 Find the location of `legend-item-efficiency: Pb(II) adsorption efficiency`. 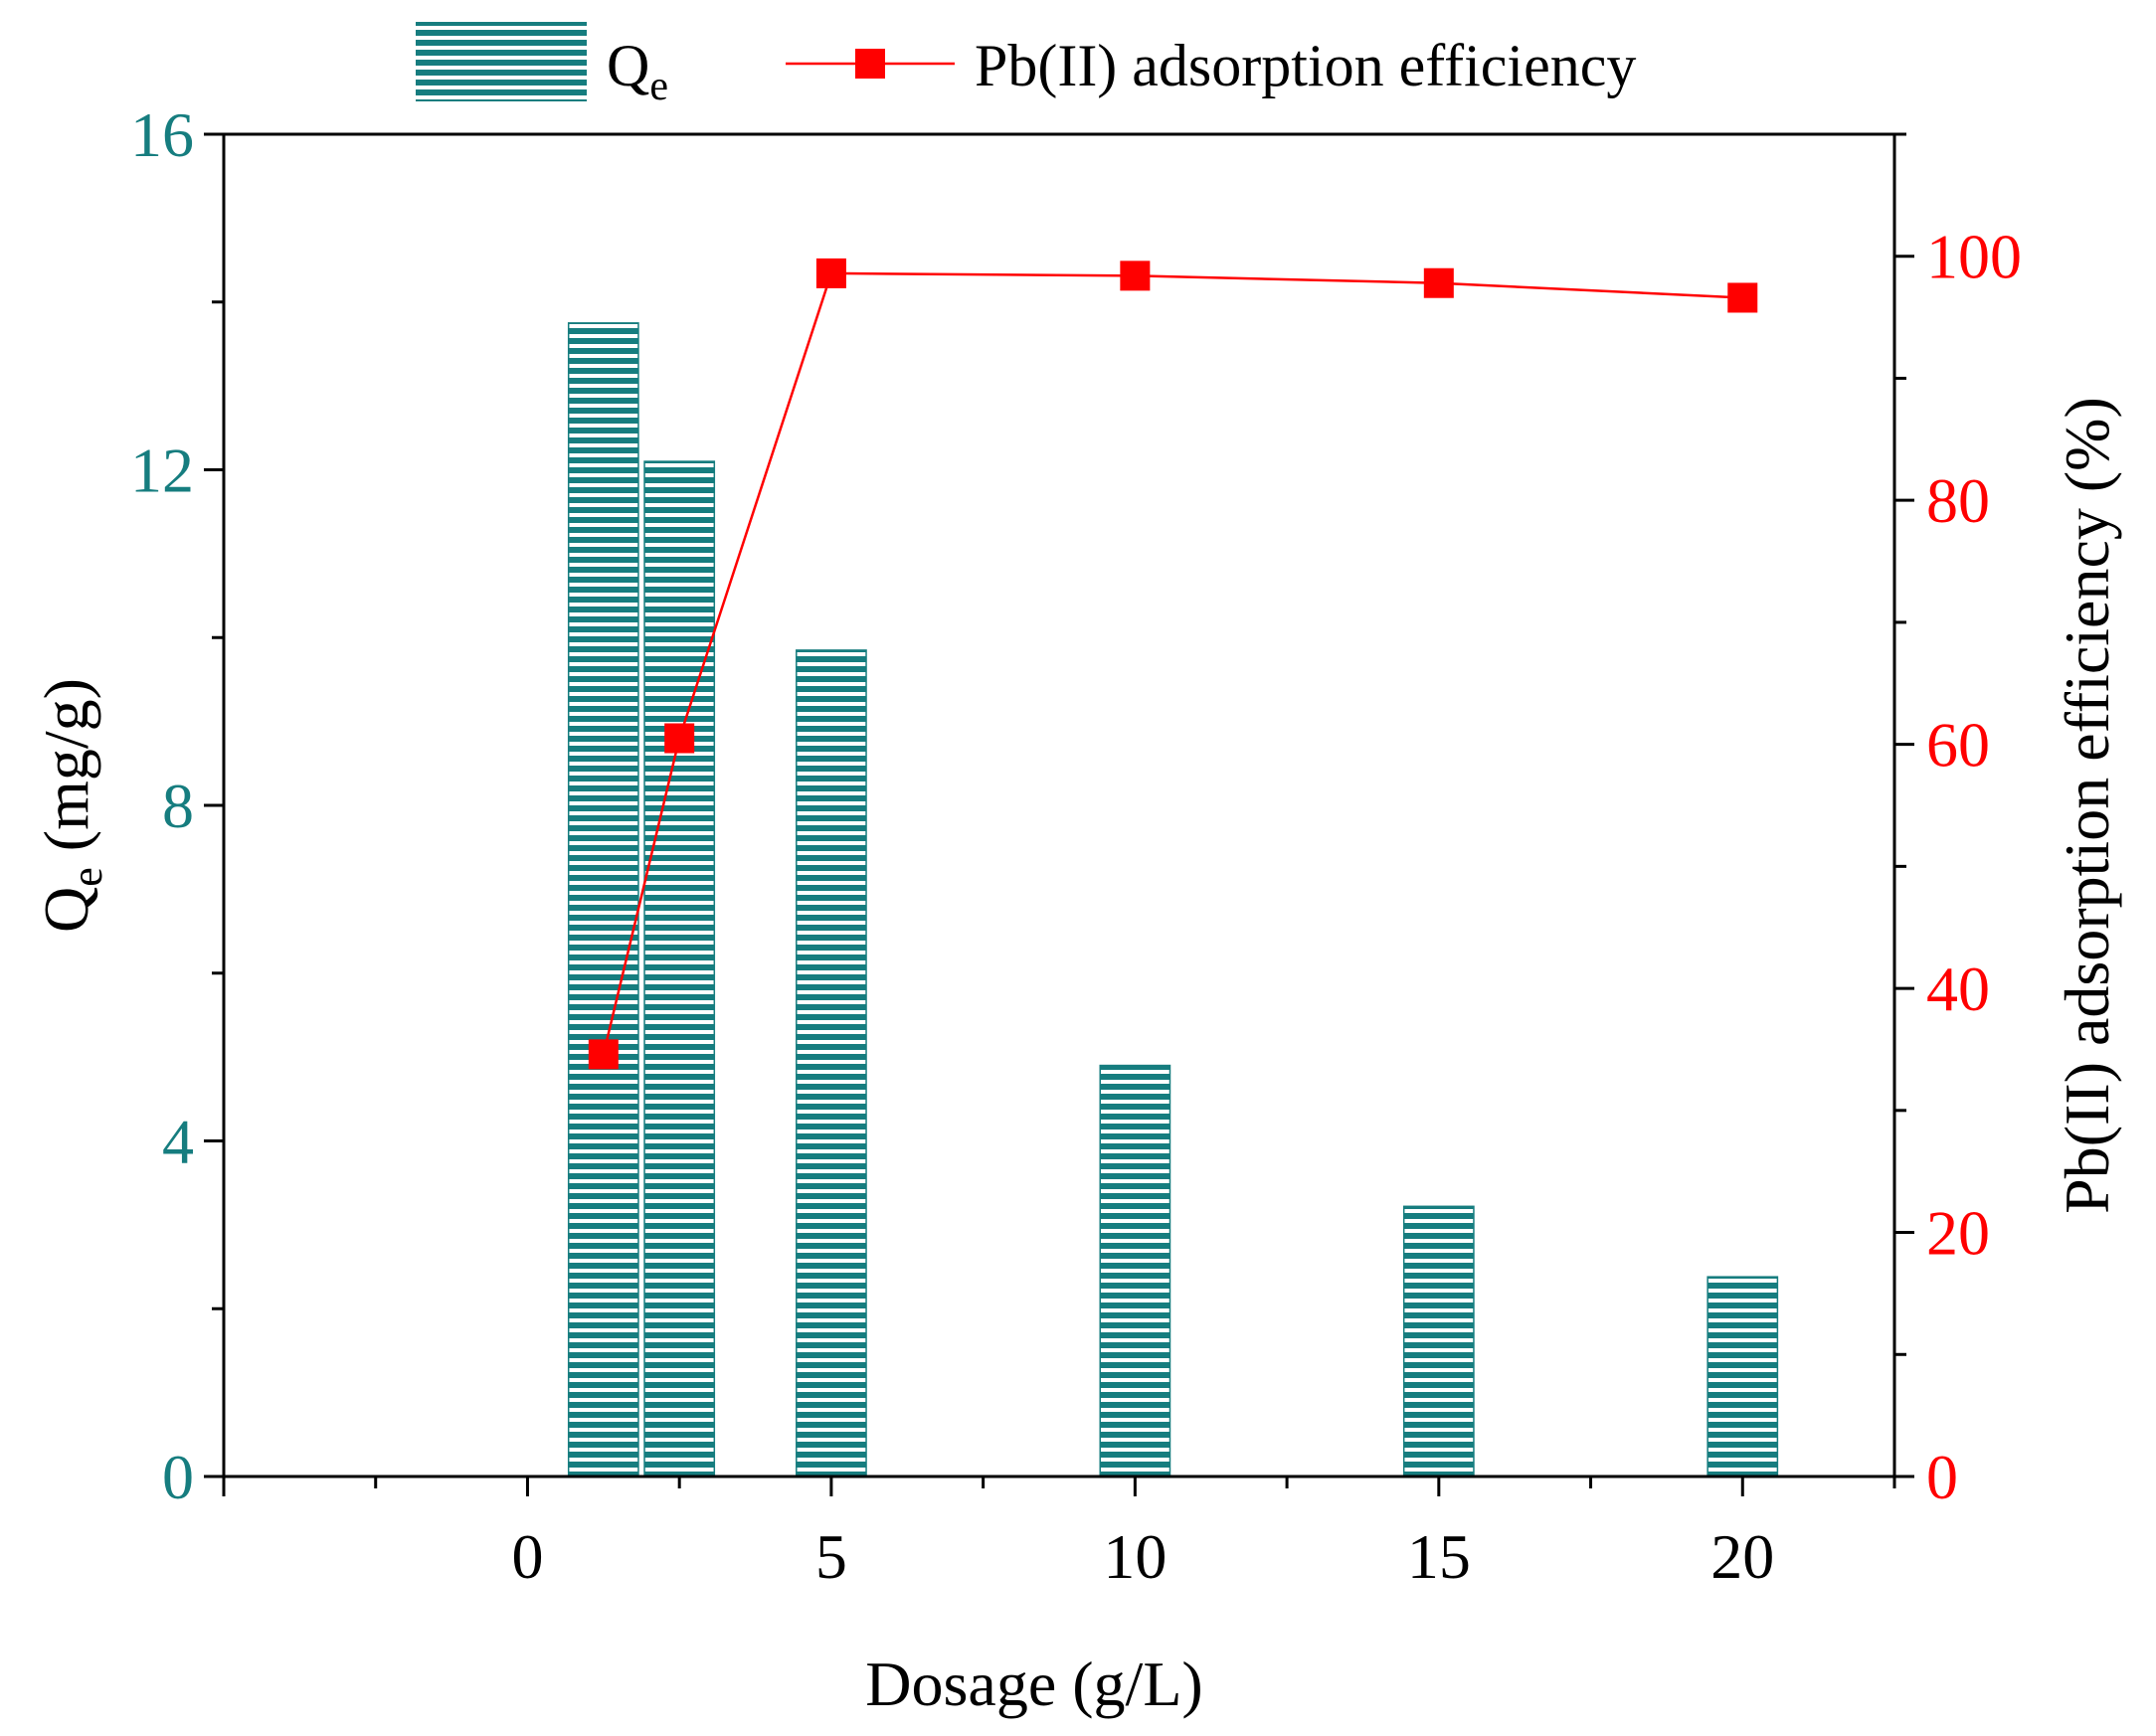

legend-item-efficiency: Pb(II) adsorption efficiency is located at coordinates (1211, 65).